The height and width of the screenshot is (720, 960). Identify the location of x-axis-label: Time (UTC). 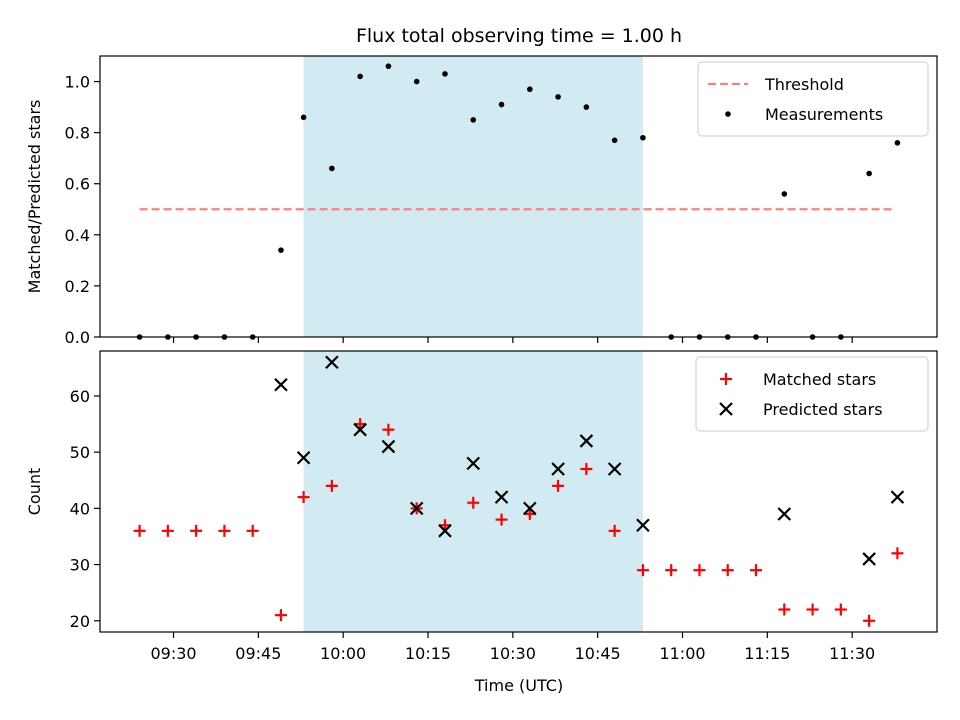
(518, 685).